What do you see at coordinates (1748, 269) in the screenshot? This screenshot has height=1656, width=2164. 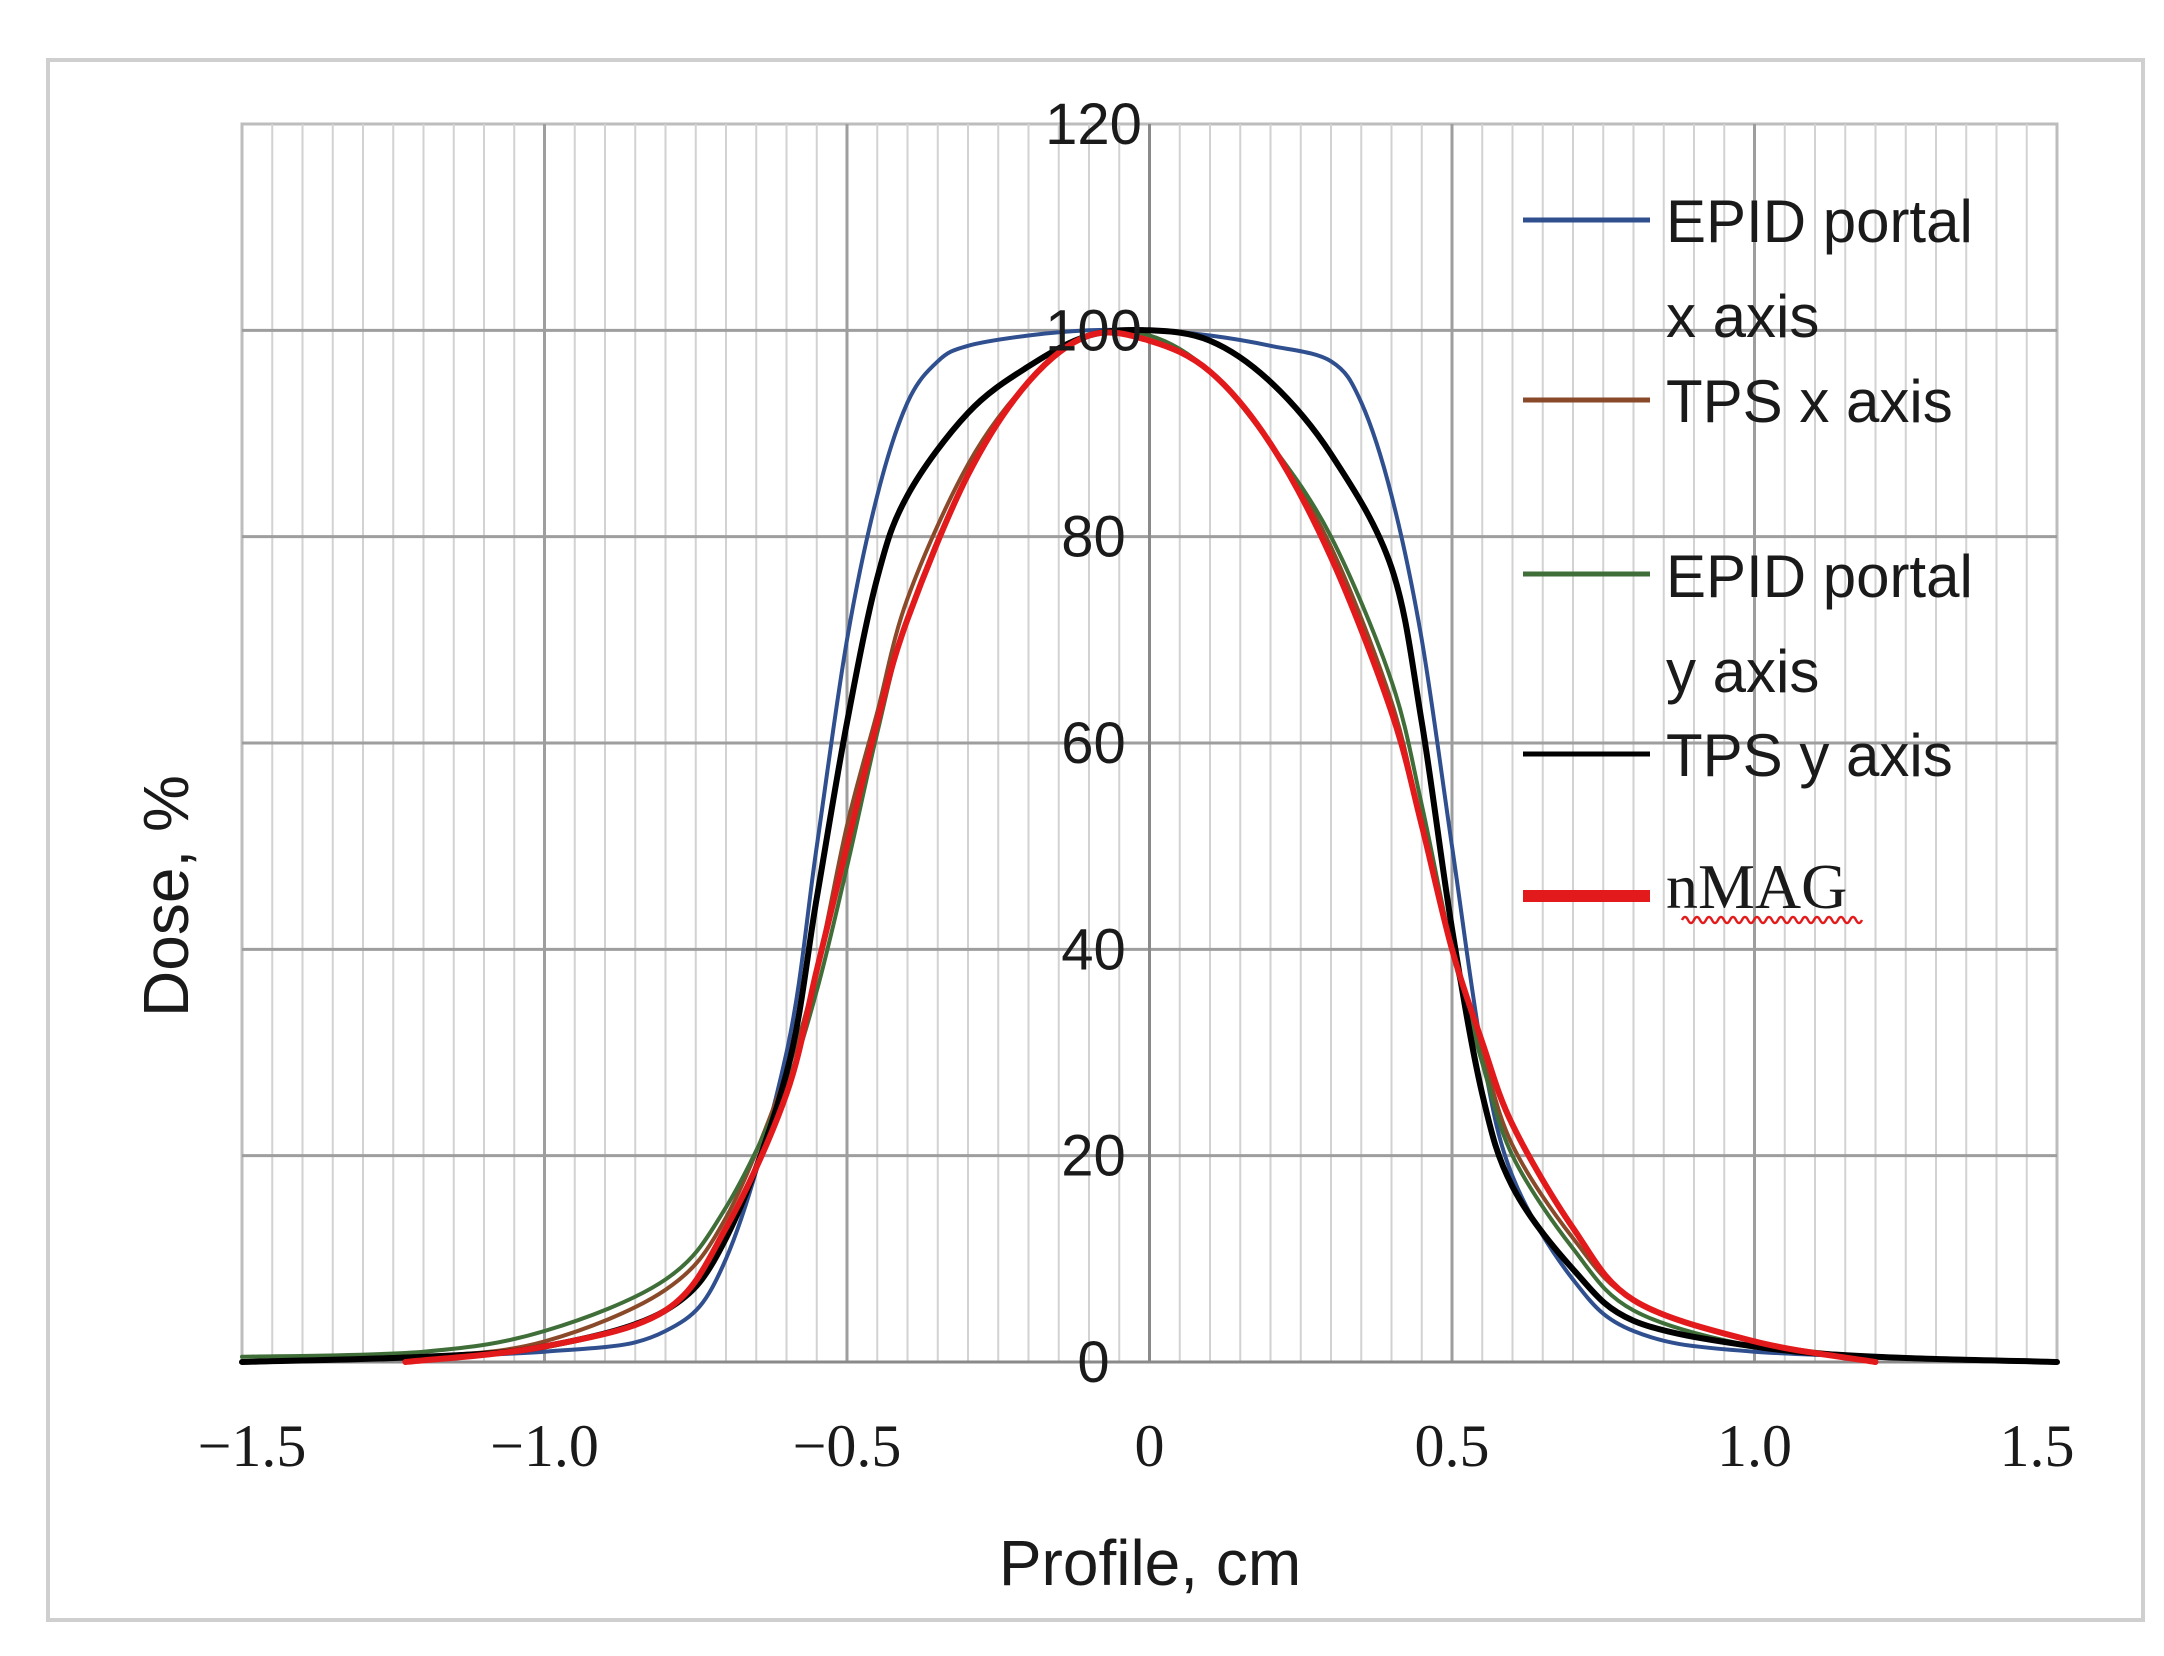 I see `legend-item: EPID portal x axis` at bounding box center [1748, 269].